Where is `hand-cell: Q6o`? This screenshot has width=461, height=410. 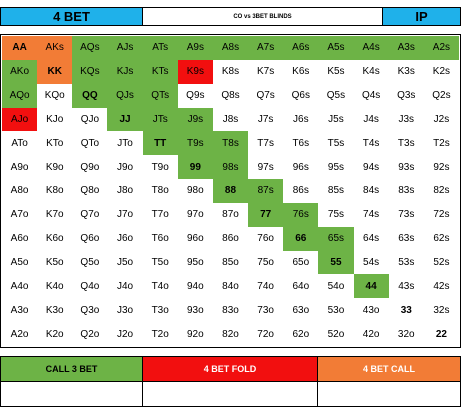 hand-cell: Q6o is located at coordinates (90, 238).